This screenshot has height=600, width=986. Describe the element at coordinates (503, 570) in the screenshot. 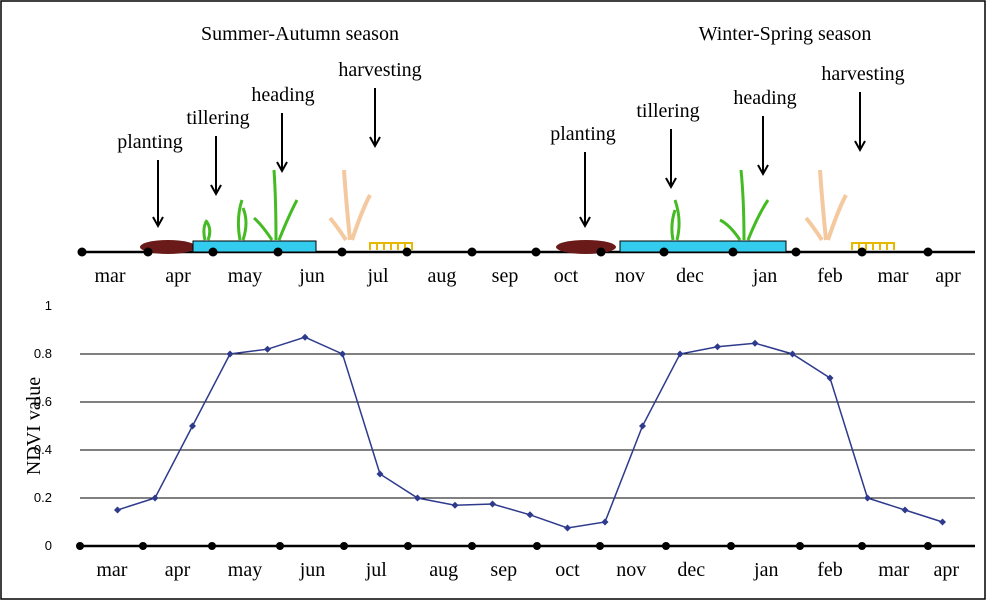

I see `x-tick-label: sep` at that location.